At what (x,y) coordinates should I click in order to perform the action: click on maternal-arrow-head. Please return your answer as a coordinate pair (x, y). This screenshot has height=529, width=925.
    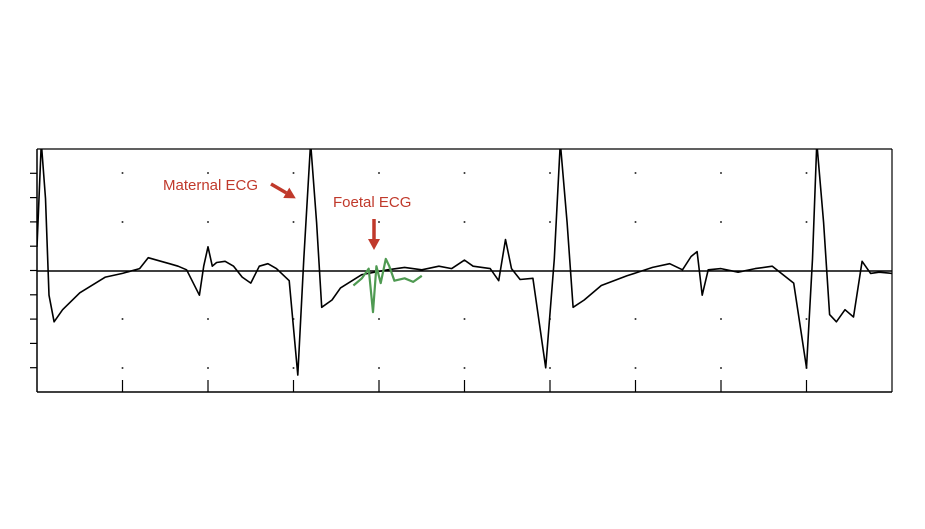
    Looking at the image, I should click on (289, 193).